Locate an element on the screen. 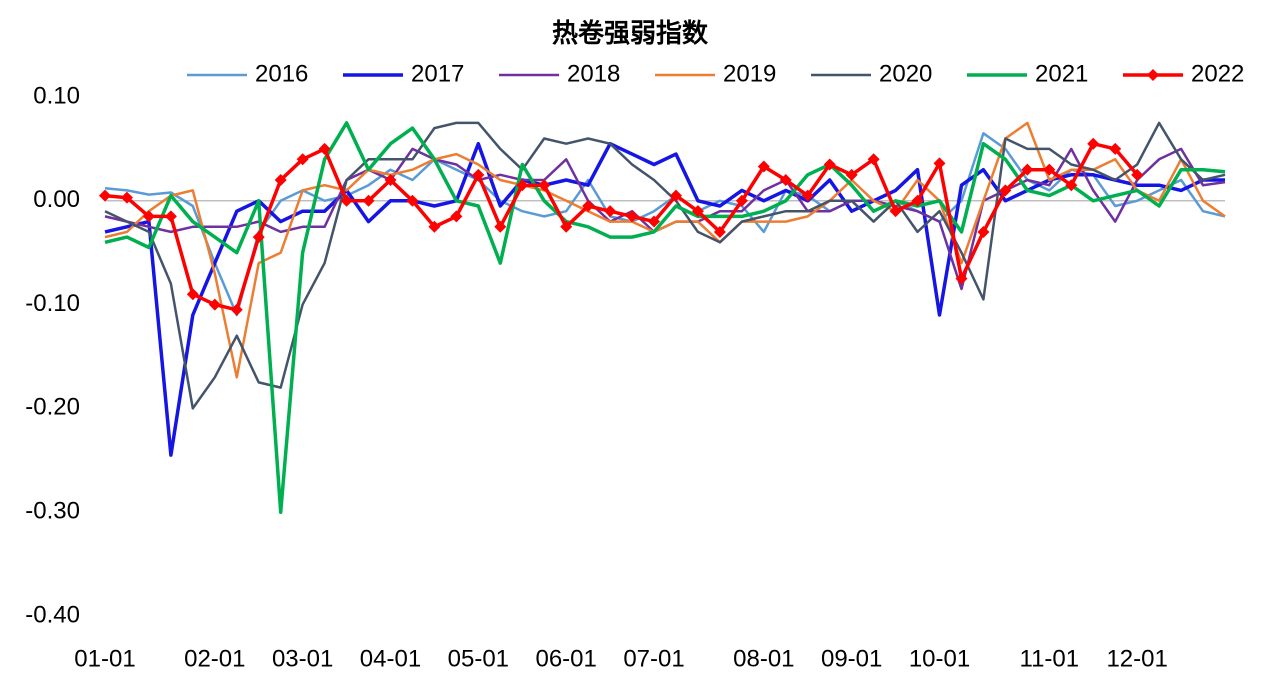 The image size is (1274, 694). legend-label: 2022 is located at coordinates (1217, 73).